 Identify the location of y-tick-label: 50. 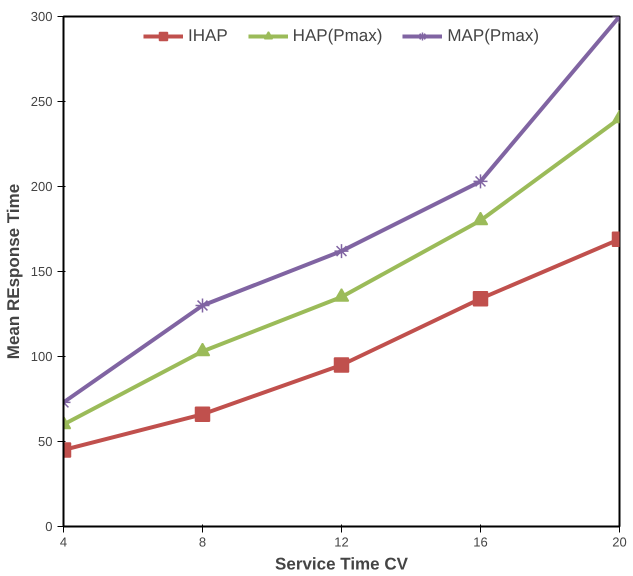
(45, 441).